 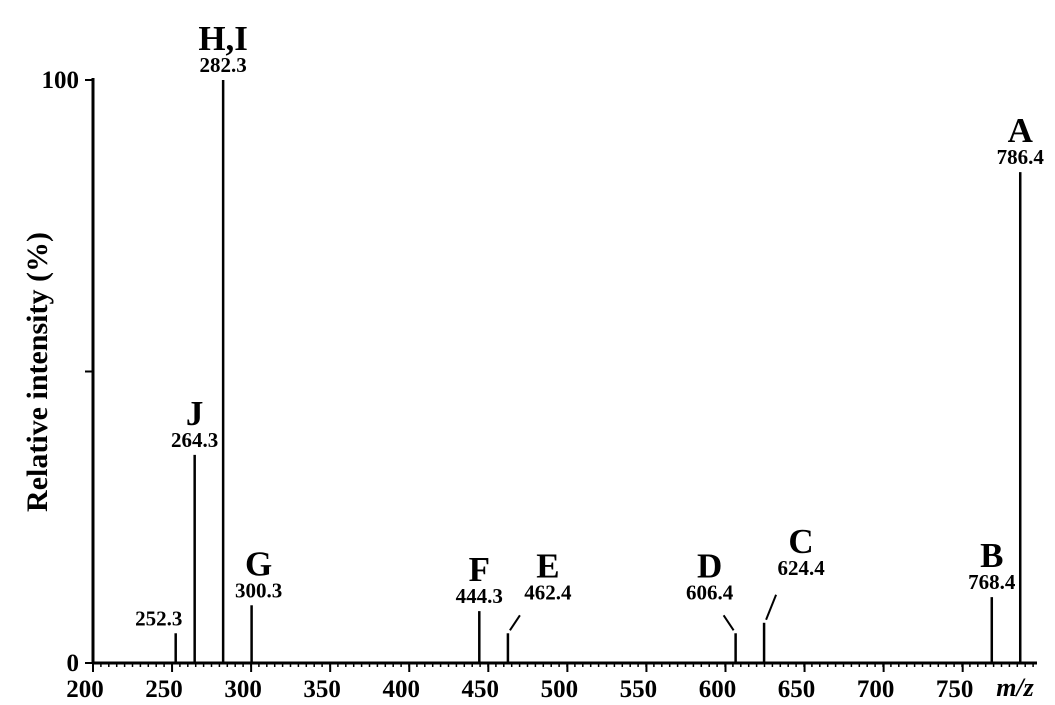 What do you see at coordinates (560, 689) in the screenshot?
I see `x-tick-label: 500` at bounding box center [560, 689].